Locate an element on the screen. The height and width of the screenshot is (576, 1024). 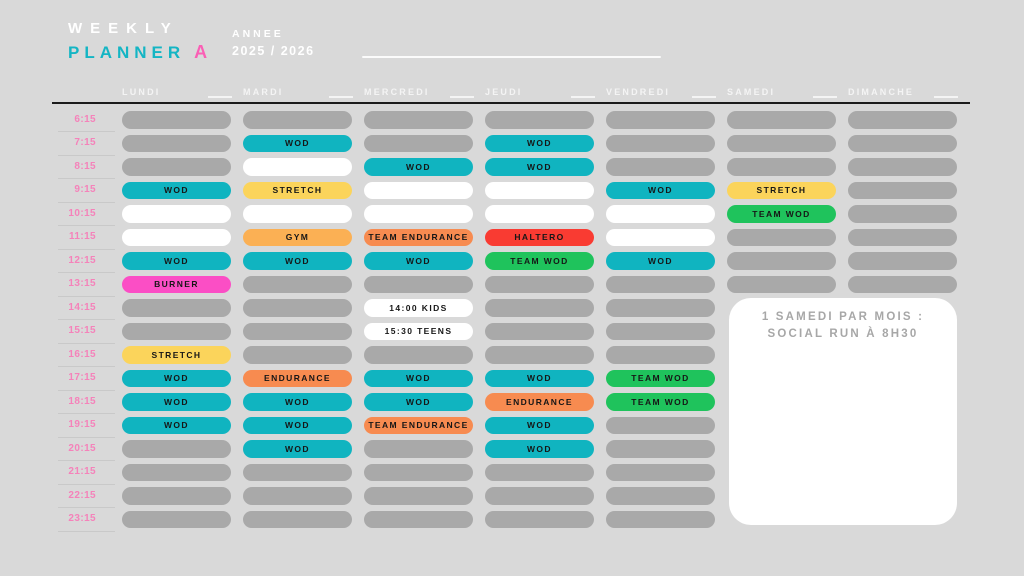
time-label-2015: 20:15 is located at coordinates (82, 448).